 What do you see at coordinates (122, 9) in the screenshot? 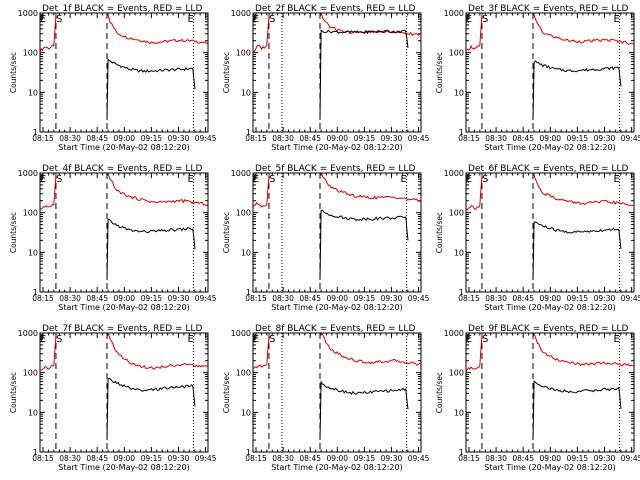
I see `plot-title: Det_1f BLACK = Events, RED = LLD` at bounding box center [122, 9].